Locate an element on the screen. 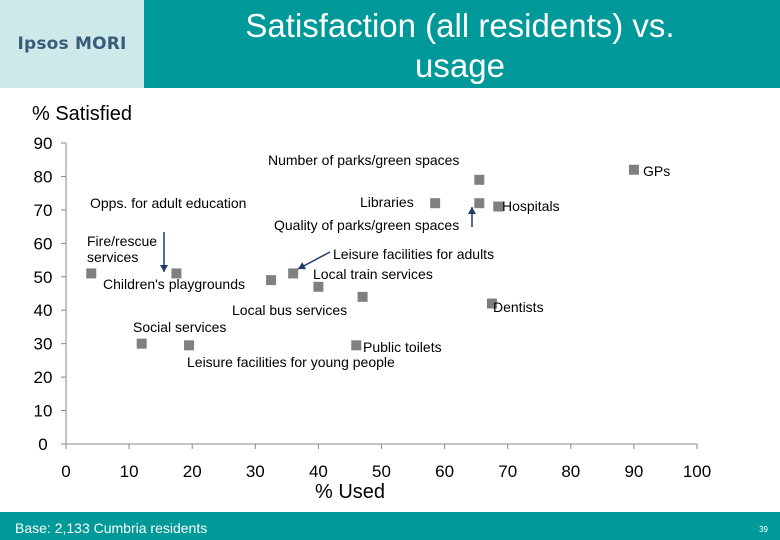 Image resolution: width=780 pixels, height=540 pixels. title-line-1: Satisfaction (all residents) vs. is located at coordinates (460, 25).